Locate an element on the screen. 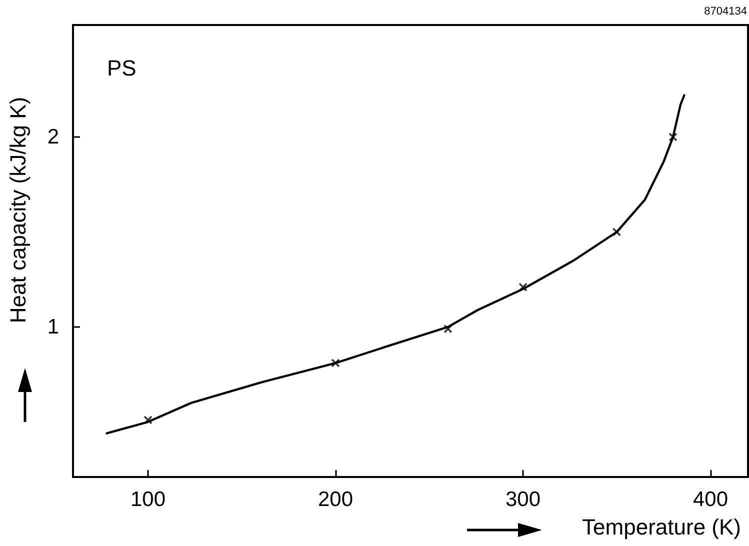 Image resolution: width=749 pixels, height=546 pixels. x-tick-label: 100 is located at coordinates (148, 499).